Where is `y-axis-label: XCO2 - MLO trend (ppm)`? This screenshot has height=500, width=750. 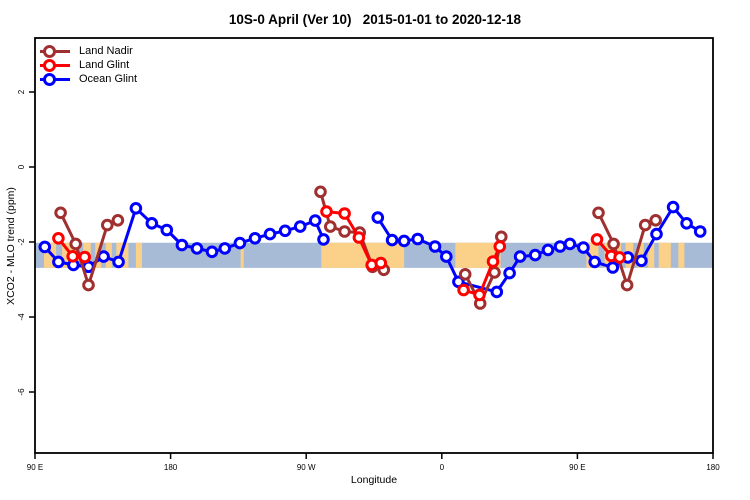
y-axis-label: XCO2 - MLO trend (ppm) is located at coordinates (11, 246).